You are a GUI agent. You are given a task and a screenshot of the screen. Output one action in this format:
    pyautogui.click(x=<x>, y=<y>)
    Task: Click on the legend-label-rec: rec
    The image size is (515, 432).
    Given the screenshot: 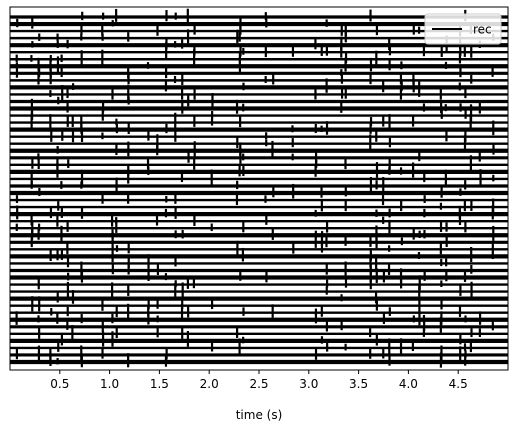 What is the action you would take?
    pyautogui.click(x=482, y=30)
    